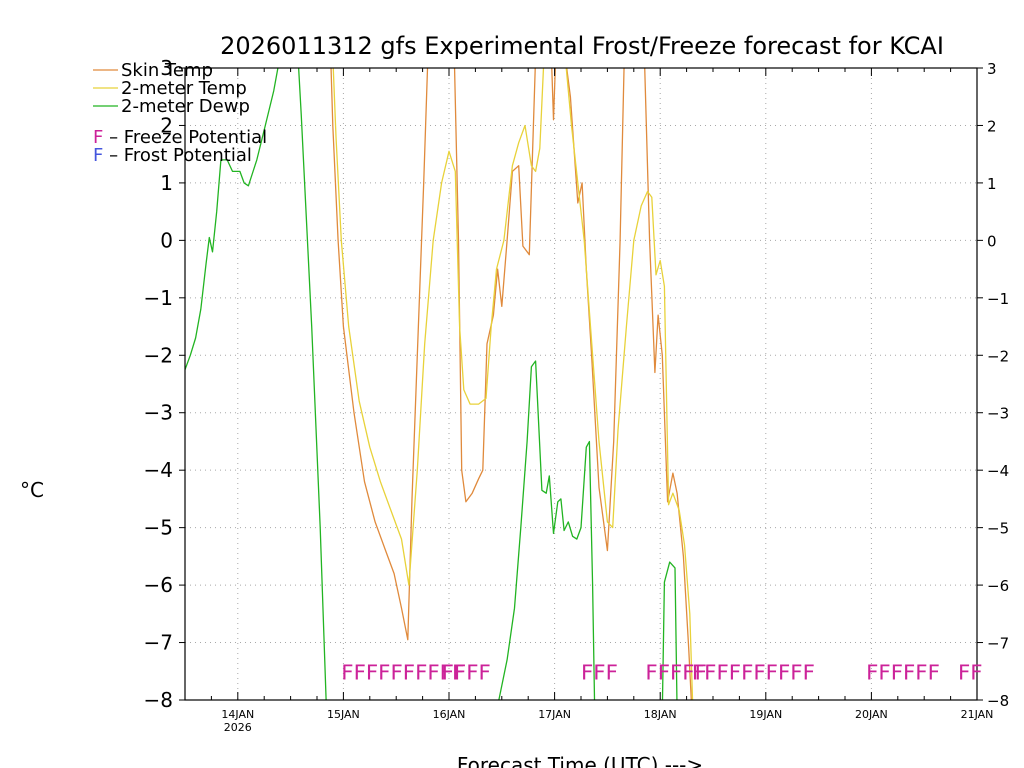 The width and height of the screenshot is (1024, 768). Describe the element at coordinates (177, 155) in the screenshot. I see `legend-frost-label: – Frost Potential` at that location.